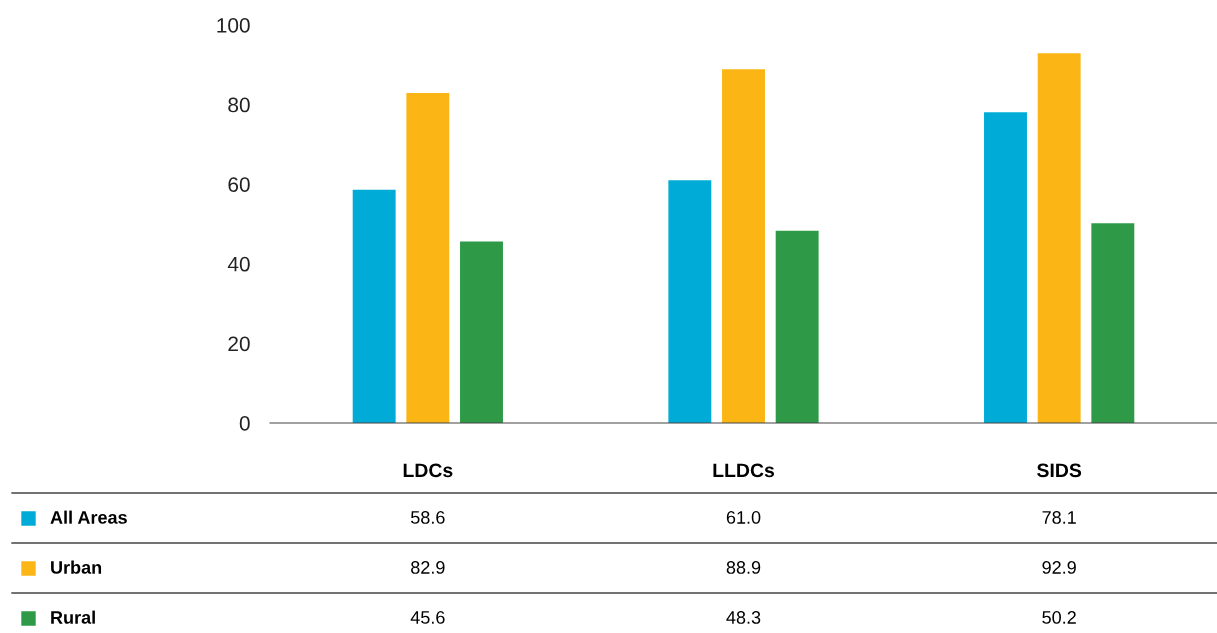 The image size is (1217, 633). Describe the element at coordinates (427, 517) in the screenshot. I see `data-label: 58.6` at that location.